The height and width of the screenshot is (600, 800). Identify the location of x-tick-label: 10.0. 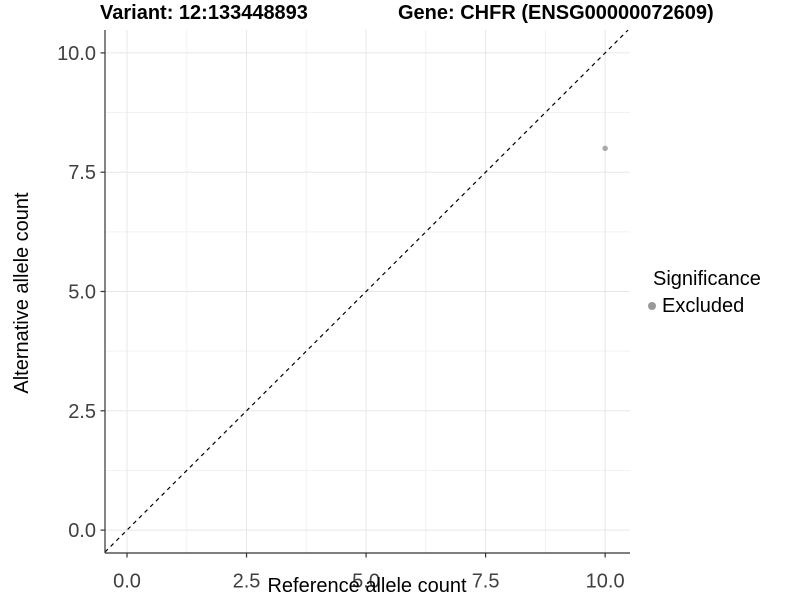
(605, 582).